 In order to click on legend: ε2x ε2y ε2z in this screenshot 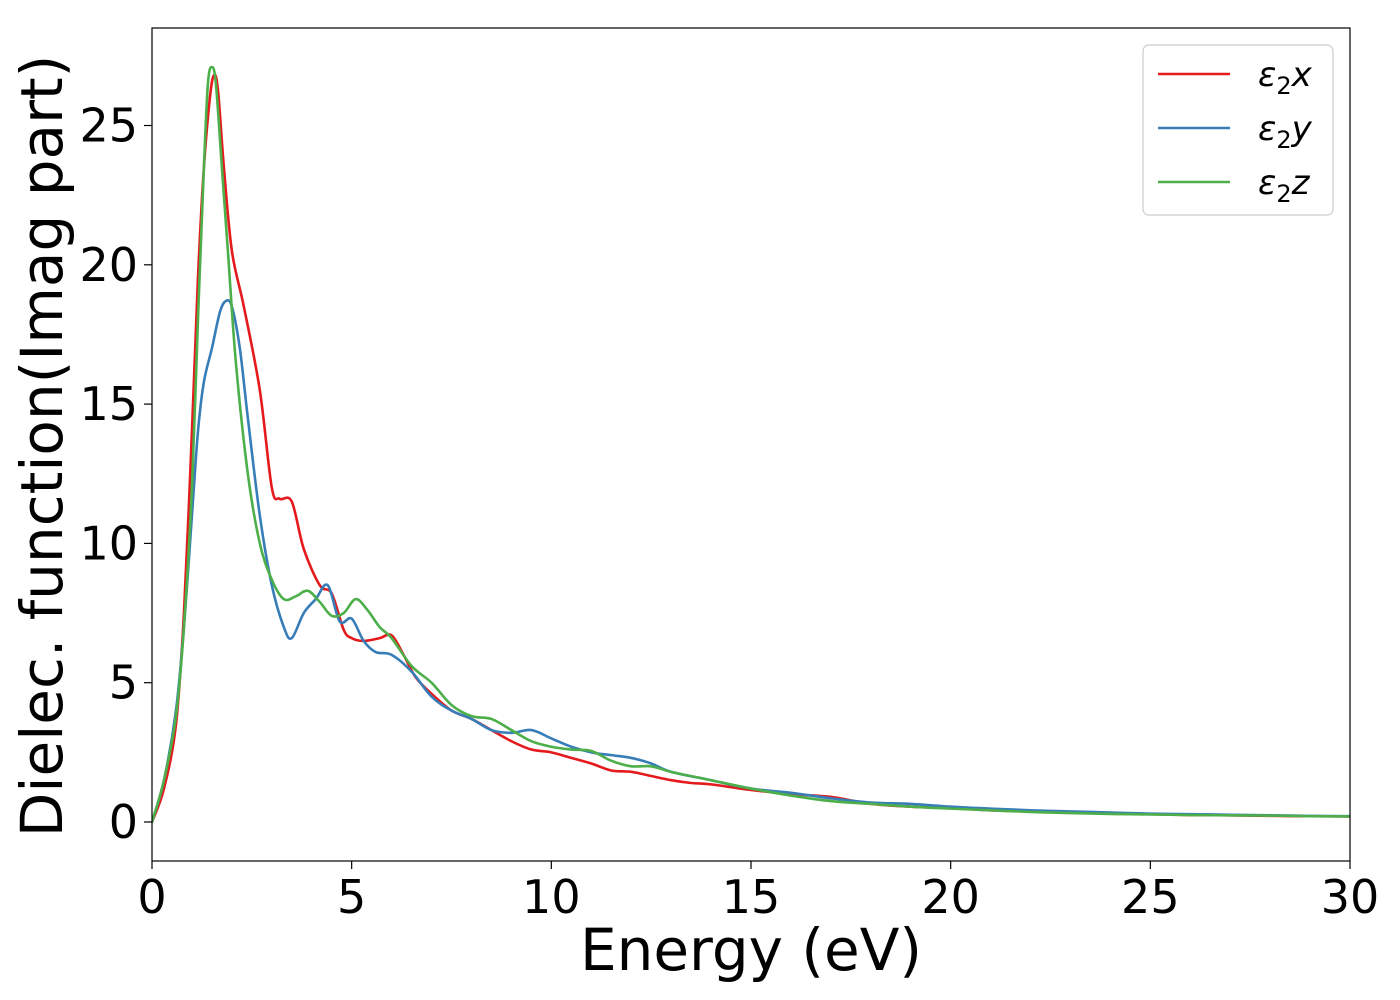, I will do `click(1238, 130)`.